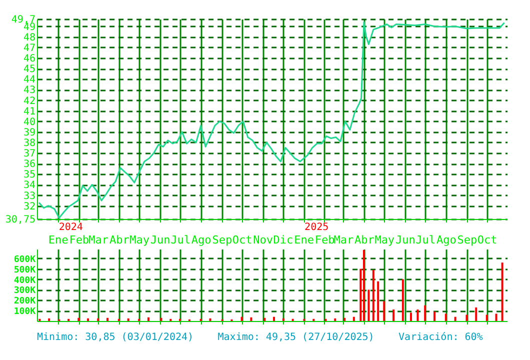 The width and height of the screenshot is (530, 360). Describe the element at coordinates (29, 175) in the screenshot. I see `y-tick-label: 35` at that location.